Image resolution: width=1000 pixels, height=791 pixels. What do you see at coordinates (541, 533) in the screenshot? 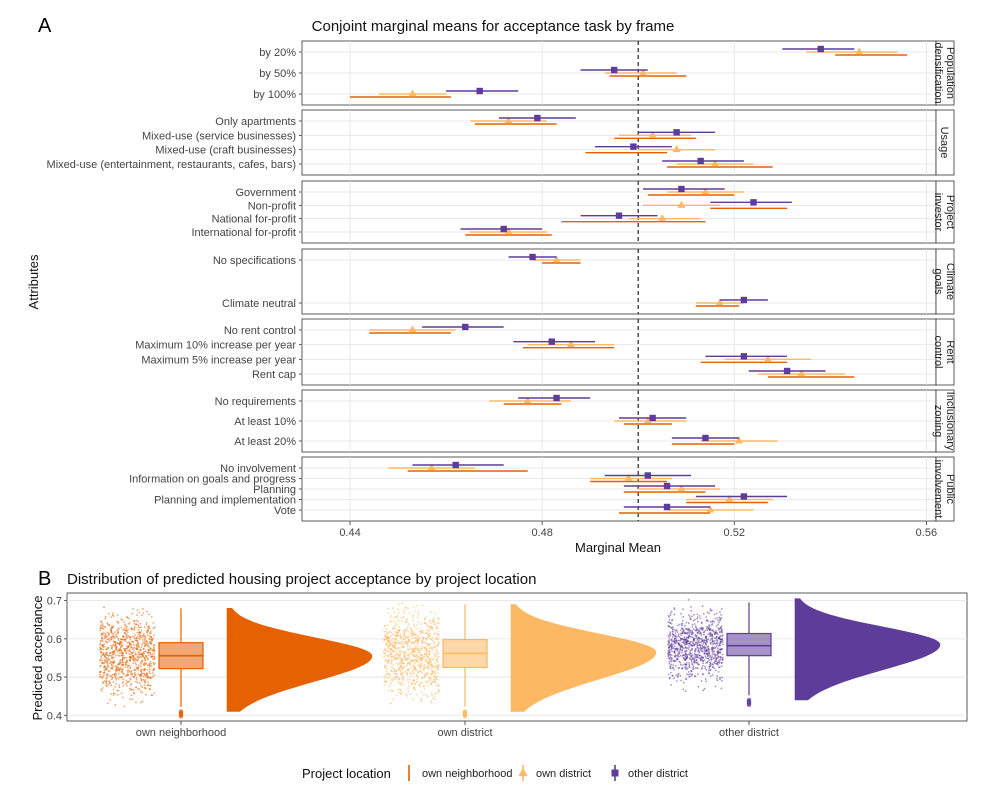
I see `x-tick-label: 0.48` at bounding box center [541, 533].